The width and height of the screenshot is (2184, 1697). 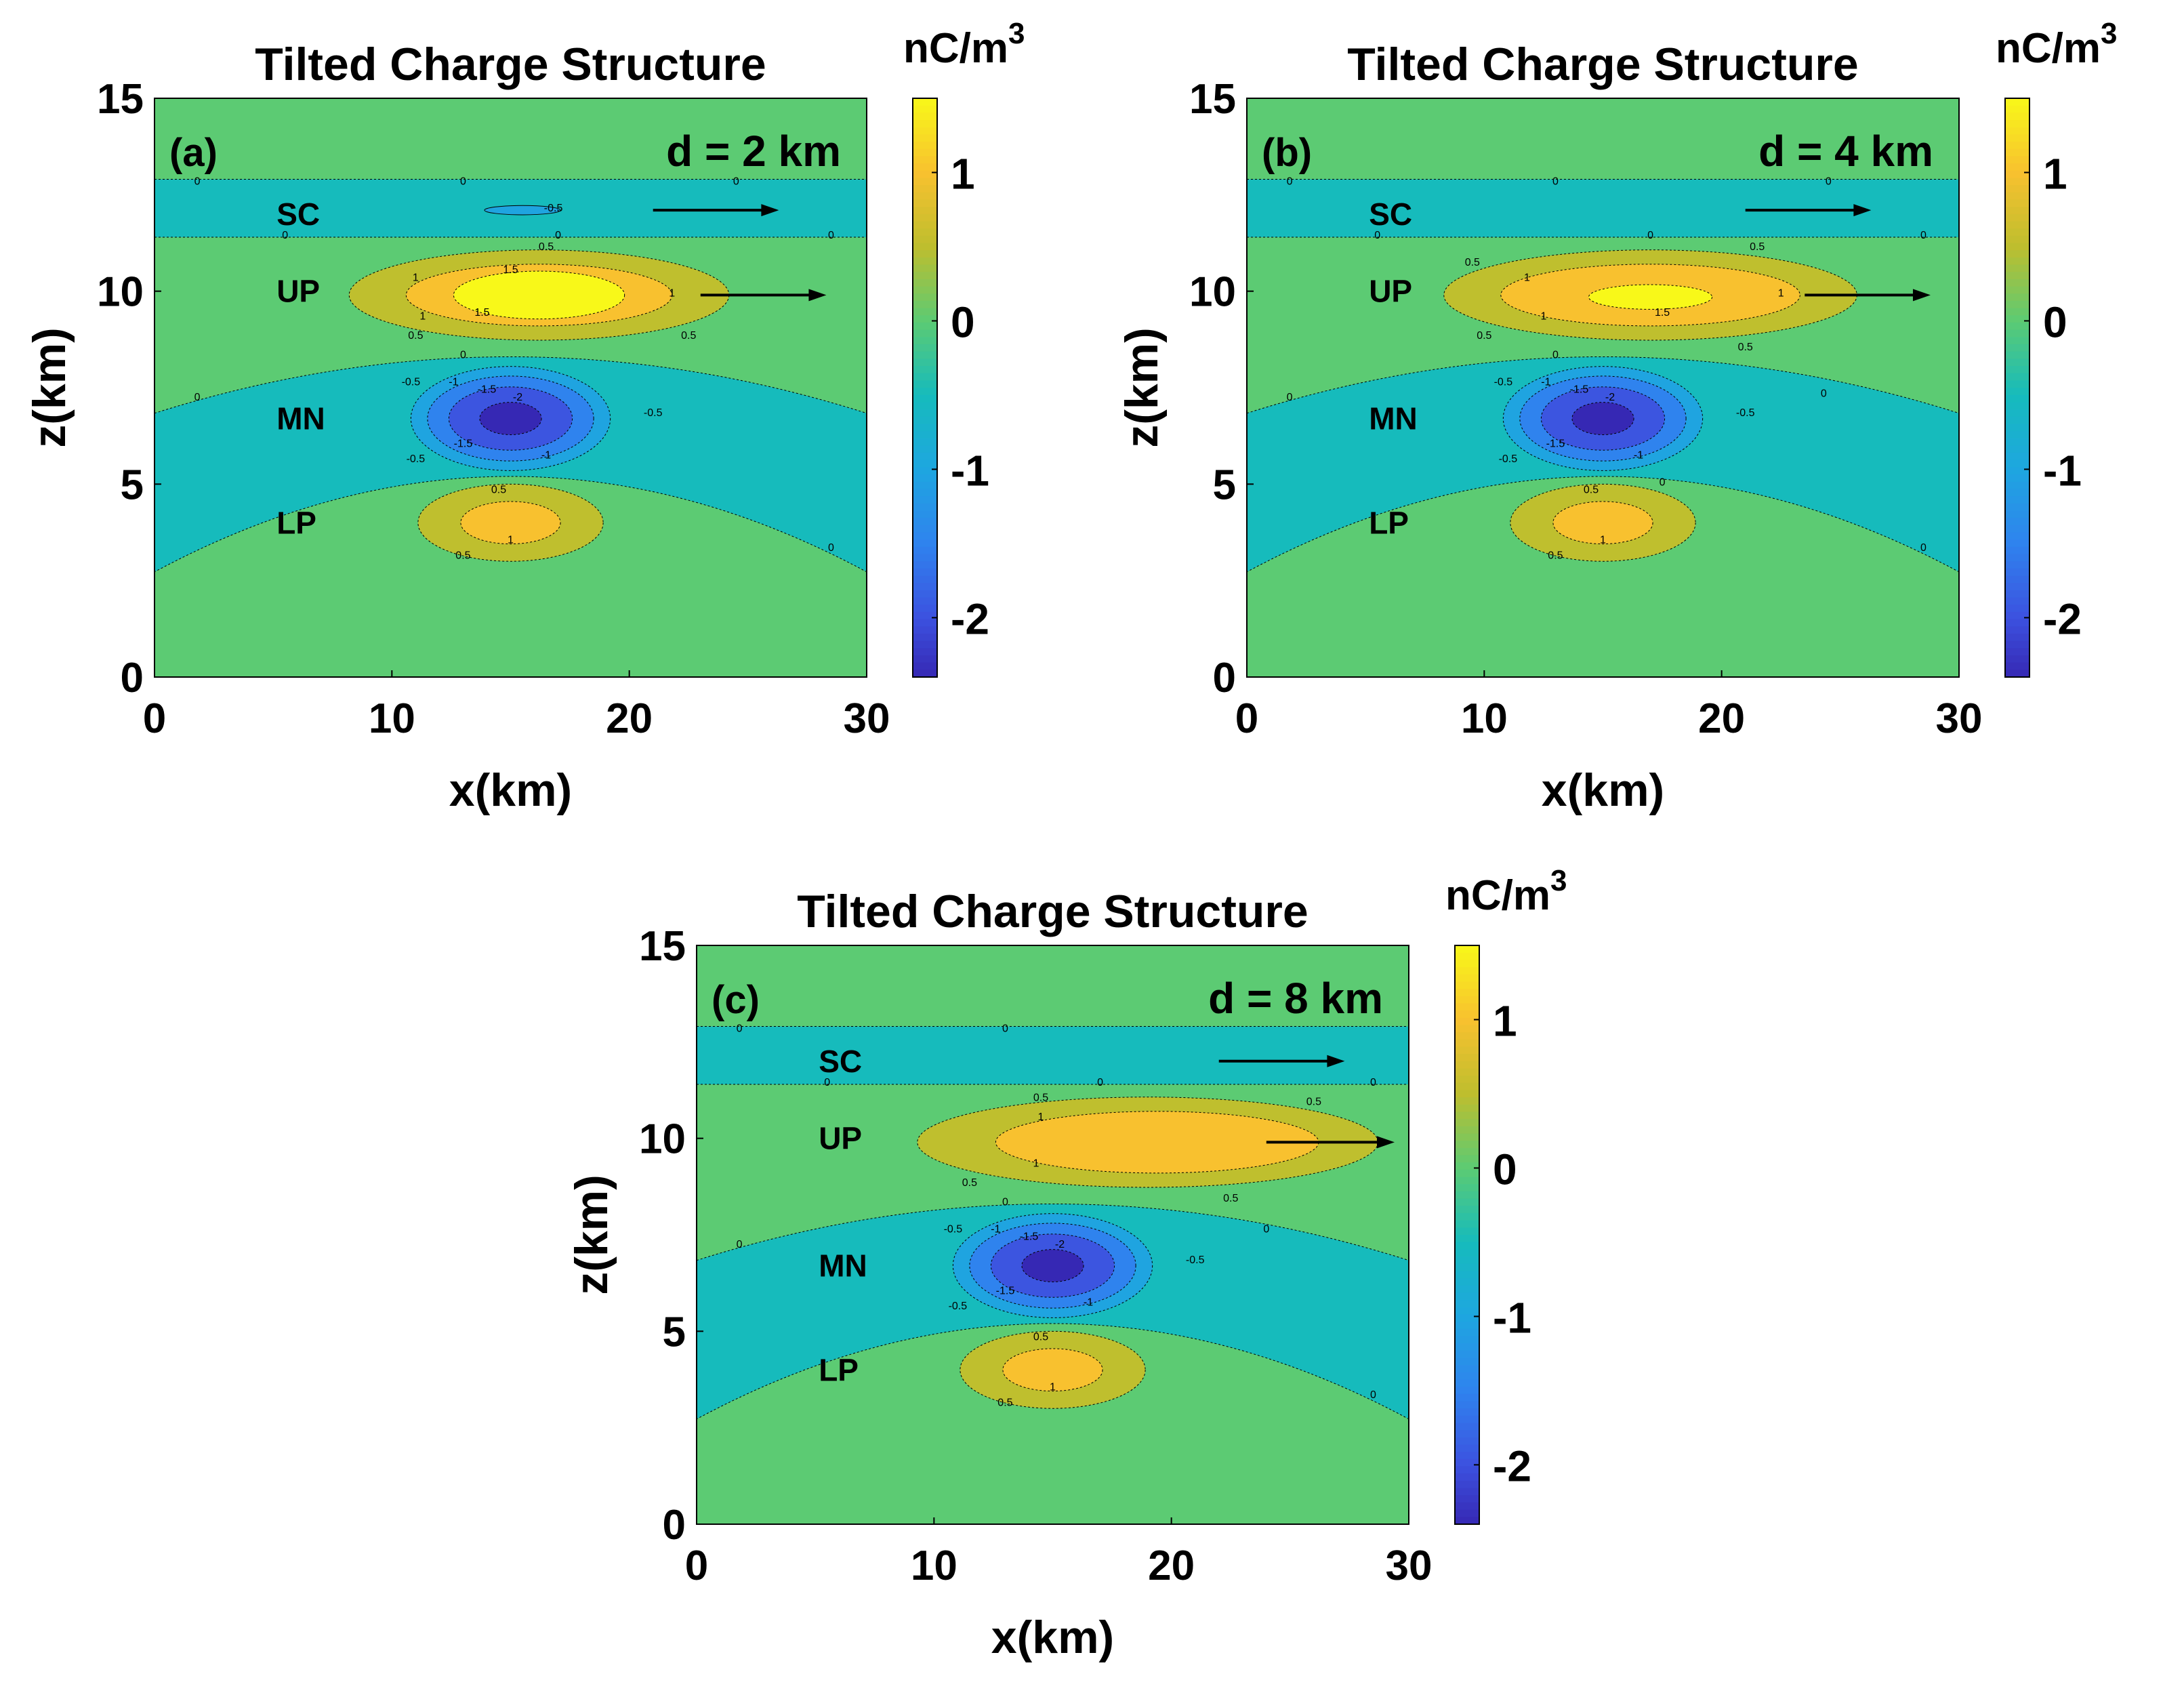 I want to click on y-axis-label: z(km), so click(x=1142, y=387).